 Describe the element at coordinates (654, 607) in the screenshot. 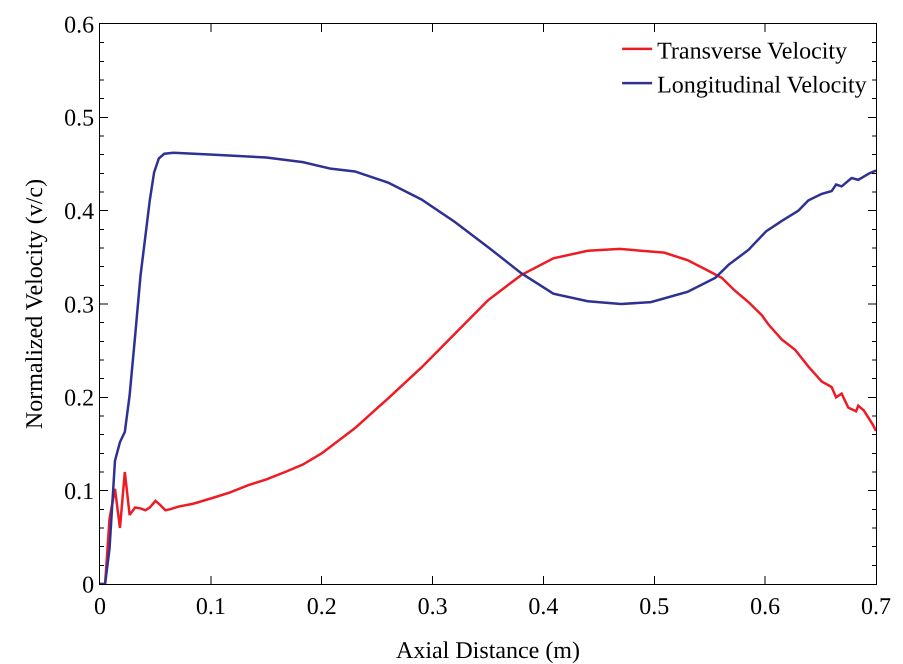

I see `x-tick-label: 0.5` at that location.